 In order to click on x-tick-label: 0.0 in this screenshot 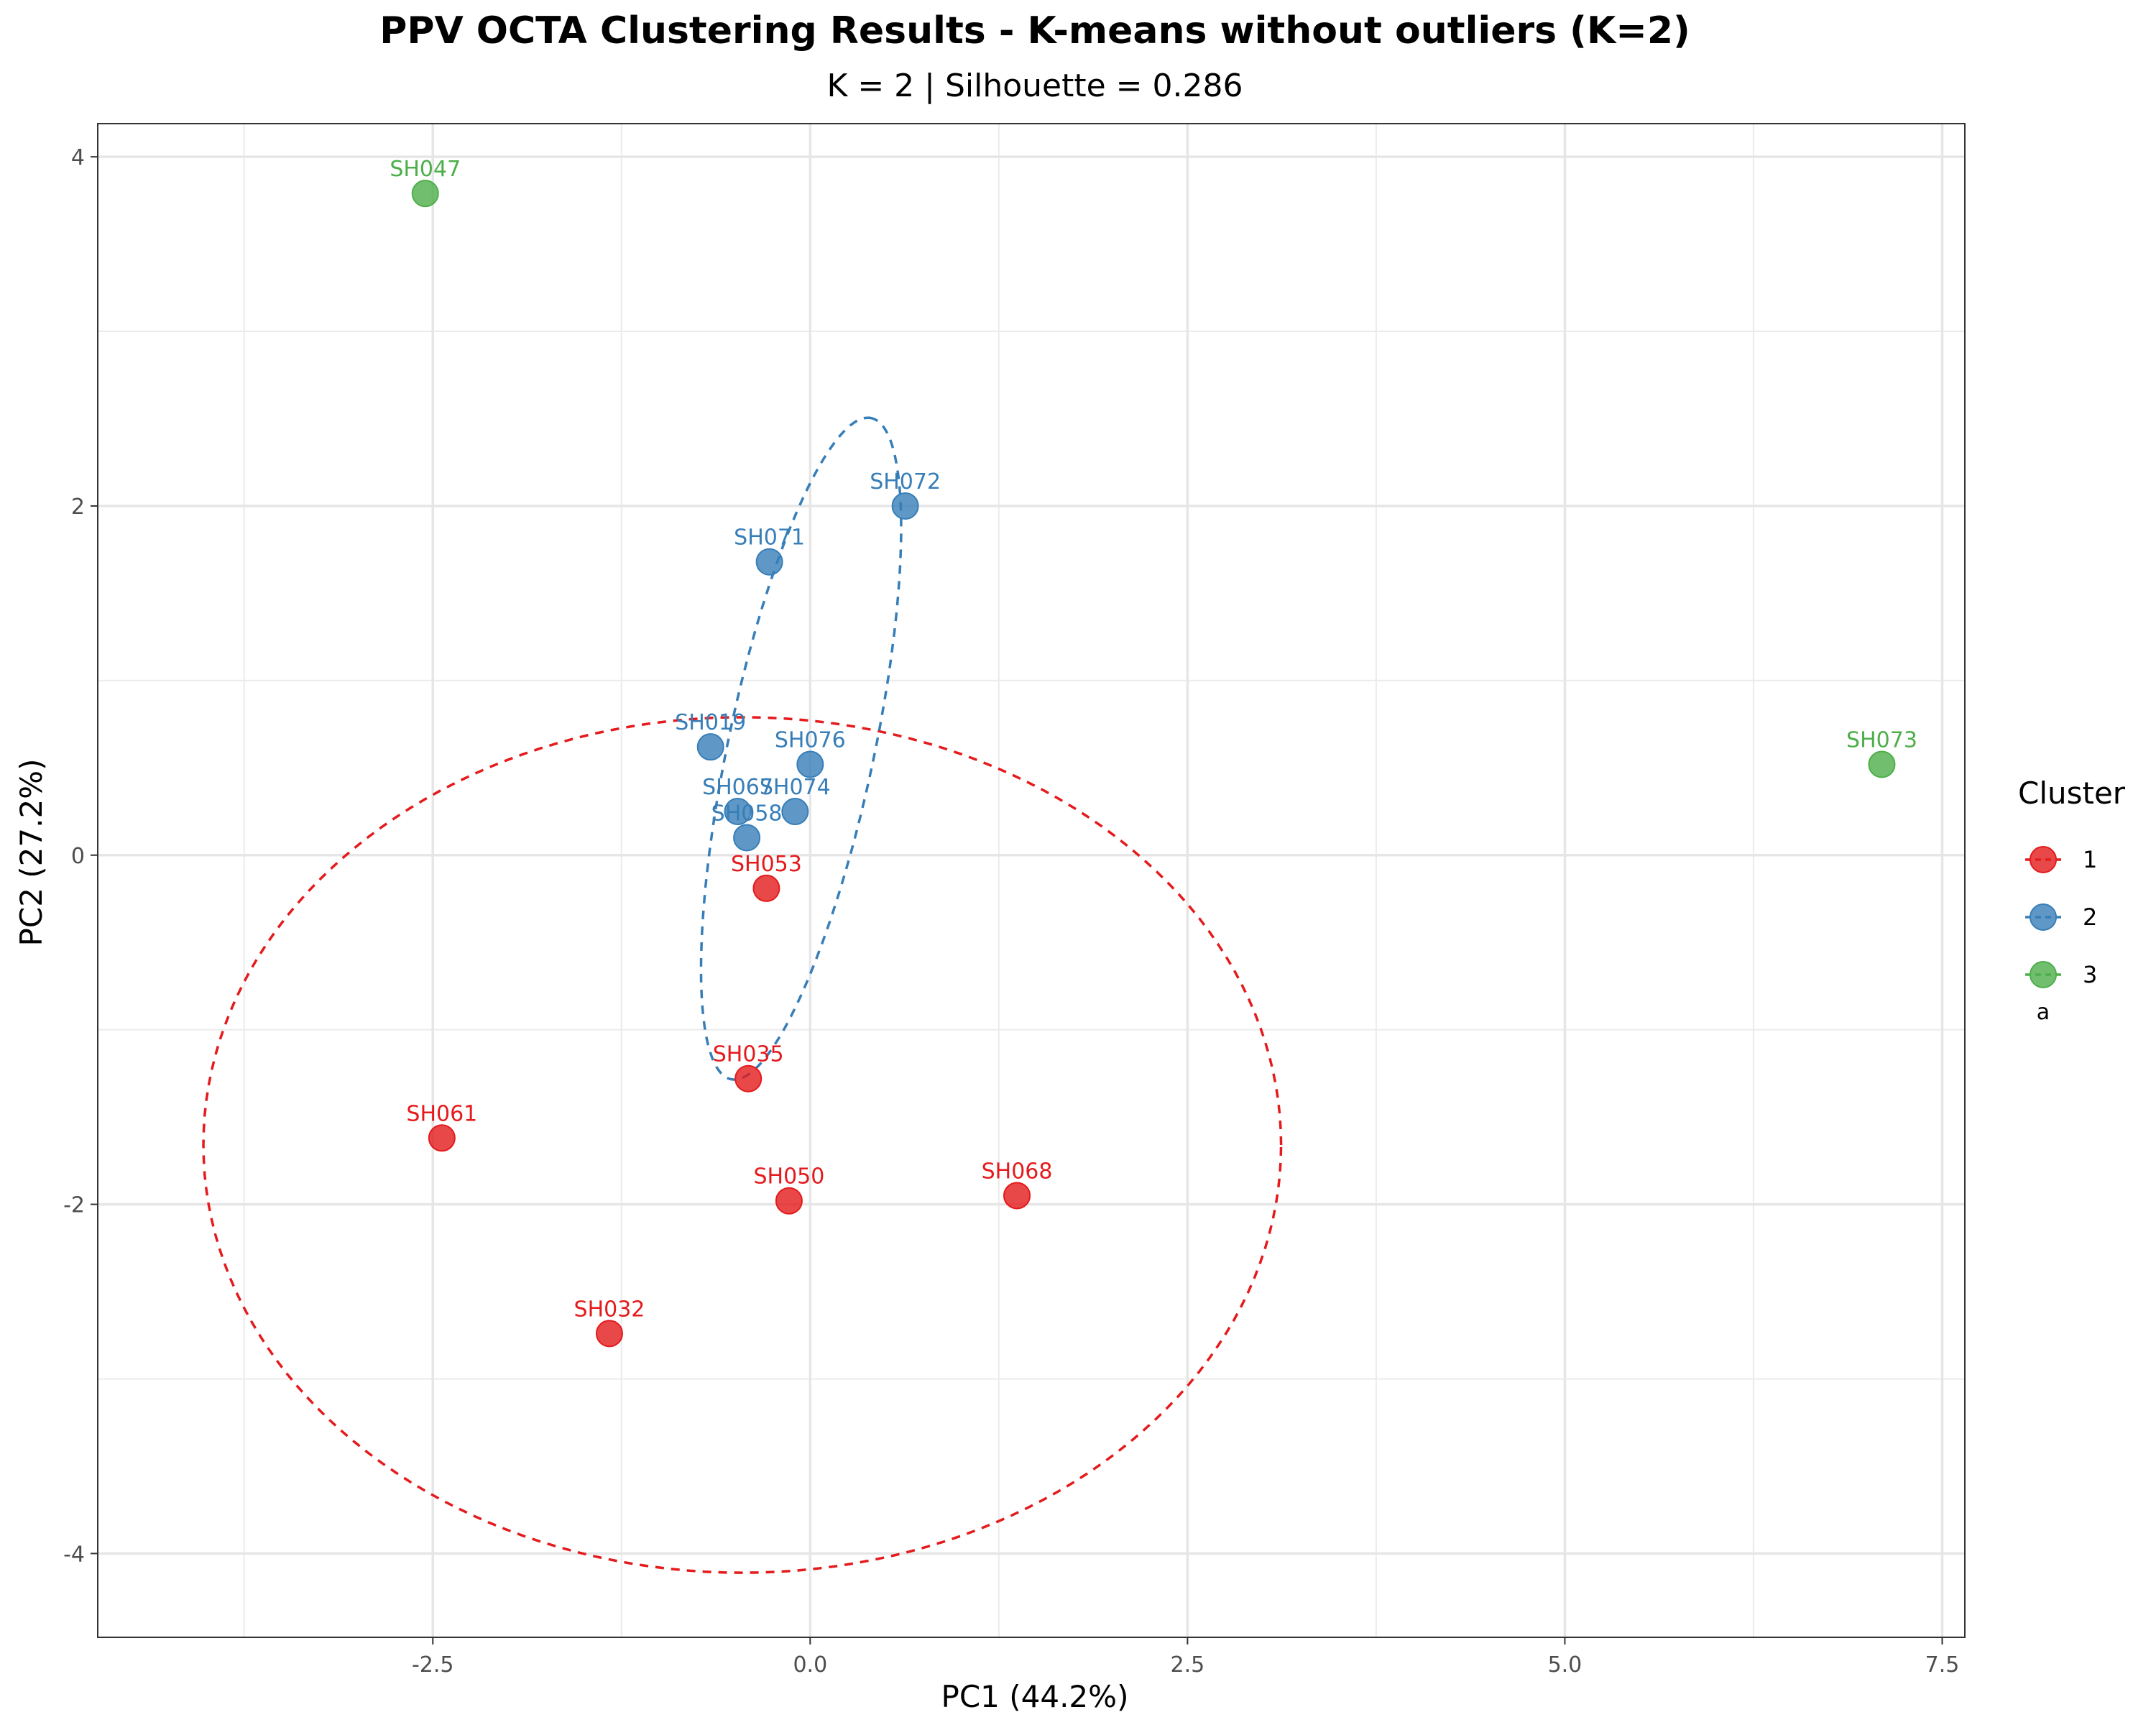, I will do `click(810, 1665)`.